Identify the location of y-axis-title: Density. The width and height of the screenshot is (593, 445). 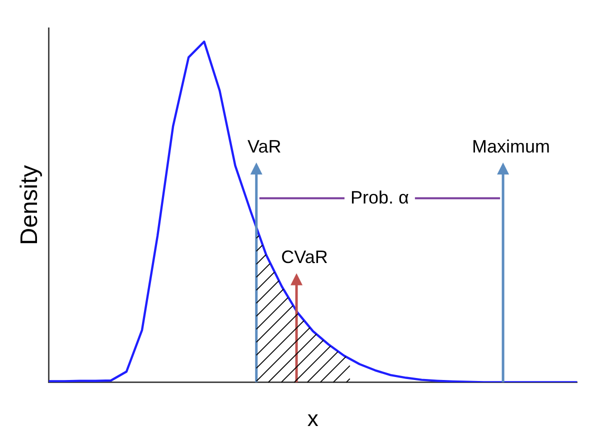
(30, 205).